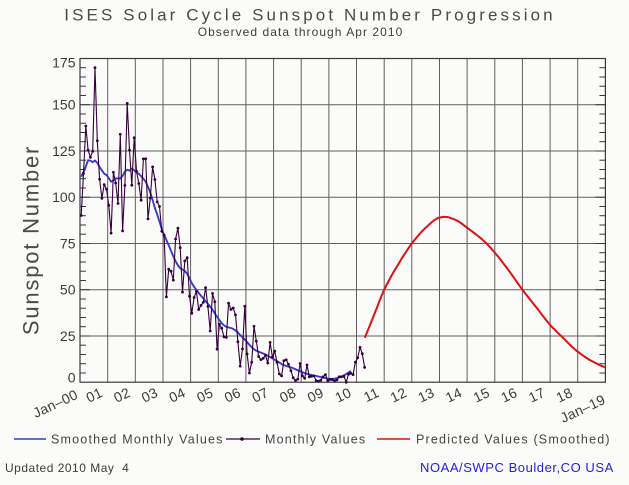  What do you see at coordinates (371, 394) in the screenshot?
I see `svg-text: 11` at bounding box center [371, 394].